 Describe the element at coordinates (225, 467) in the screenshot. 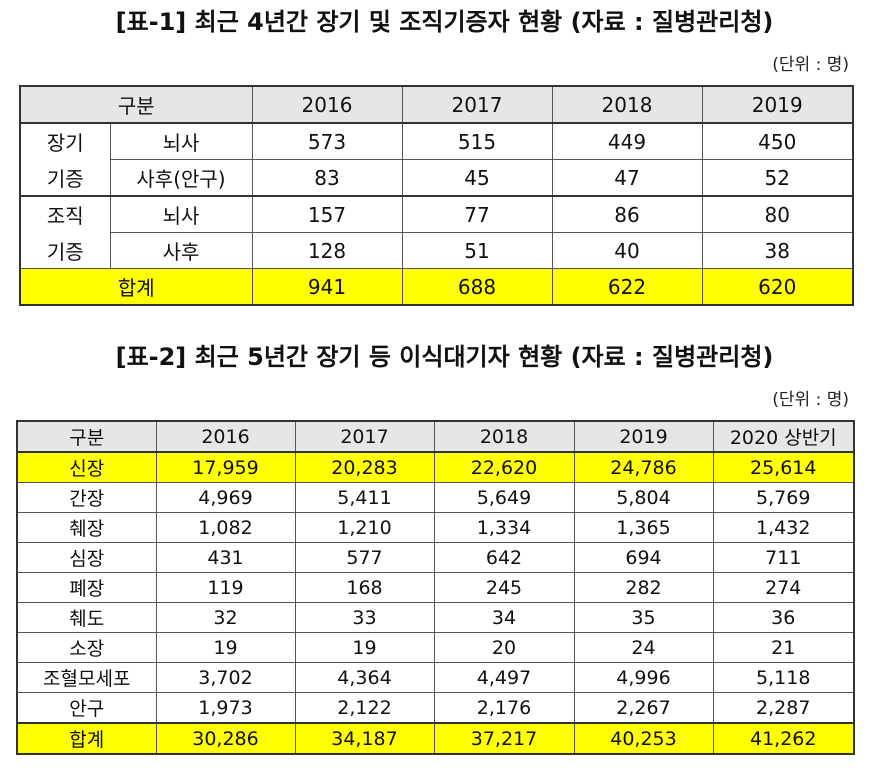

I see `cell-value: 17,959` at that location.